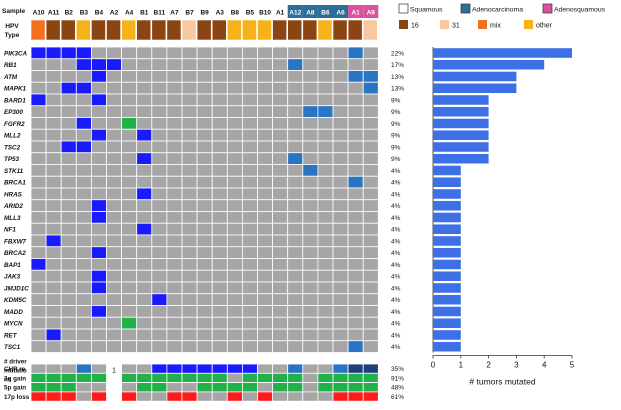  Describe the element at coordinates (16, 288) in the screenshot. I see `gene-label: JMJD1C` at that location.